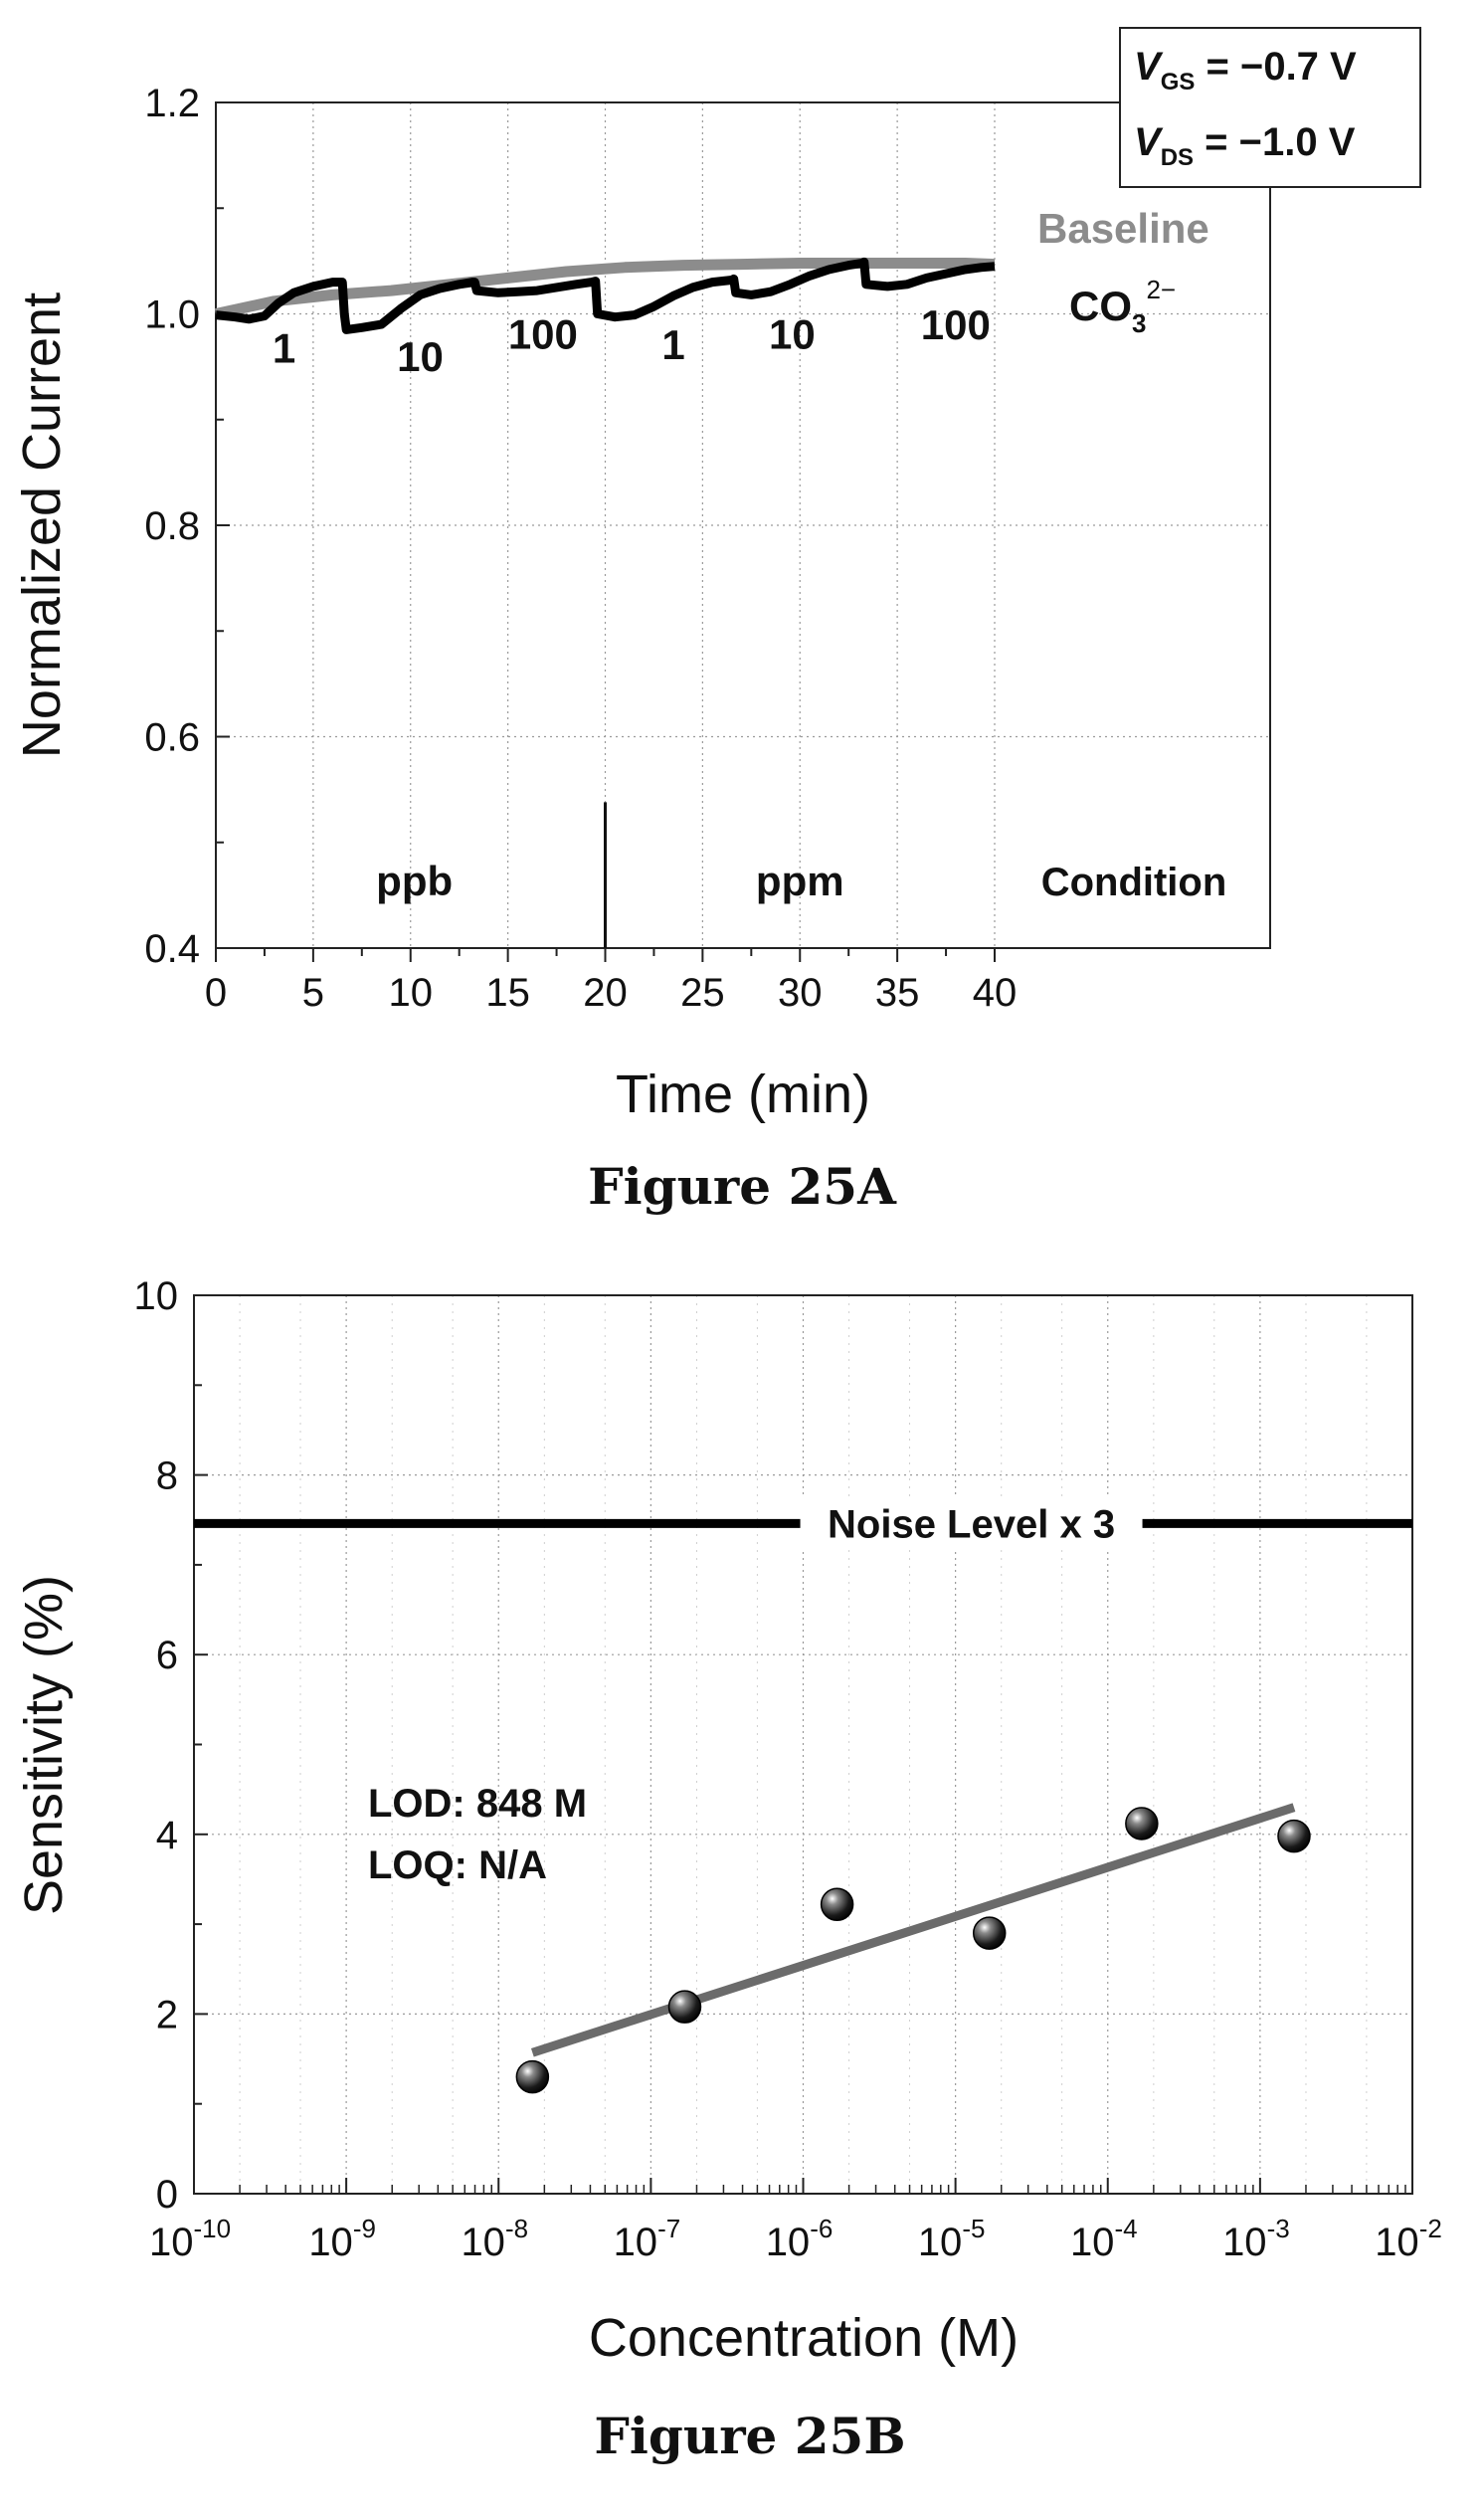 This screenshot has height=2517, width=1484. What do you see at coordinates (803, 1523) in the screenshot?
I see `noise-level-line: Noise Level x 3` at bounding box center [803, 1523].